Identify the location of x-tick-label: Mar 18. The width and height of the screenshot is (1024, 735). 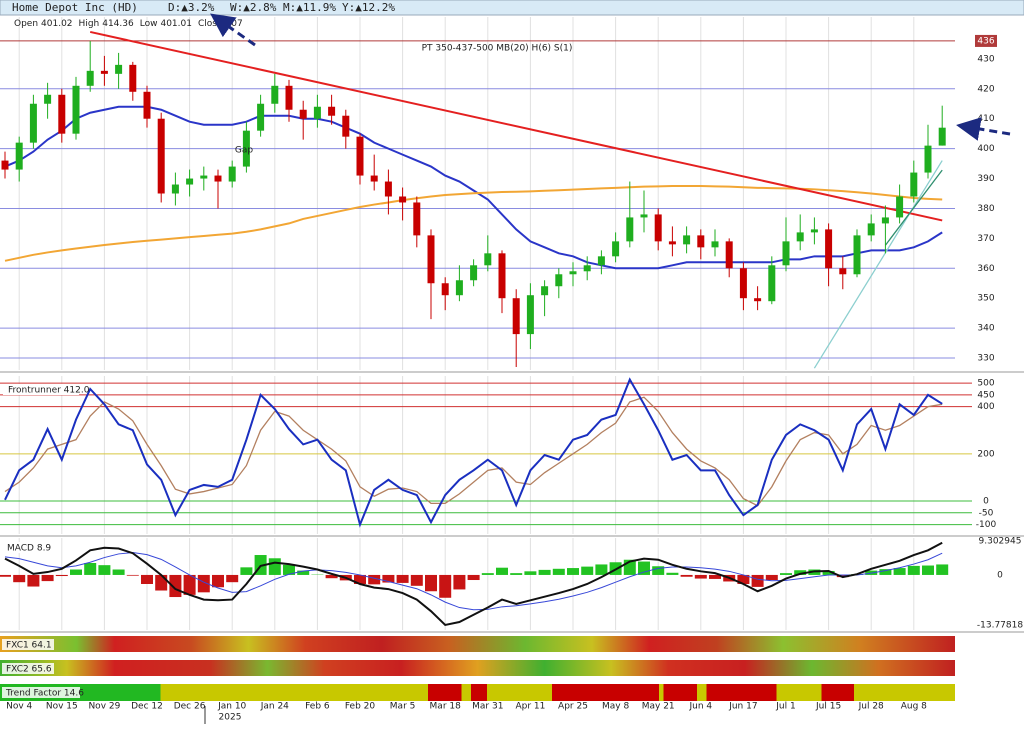
(446, 707).